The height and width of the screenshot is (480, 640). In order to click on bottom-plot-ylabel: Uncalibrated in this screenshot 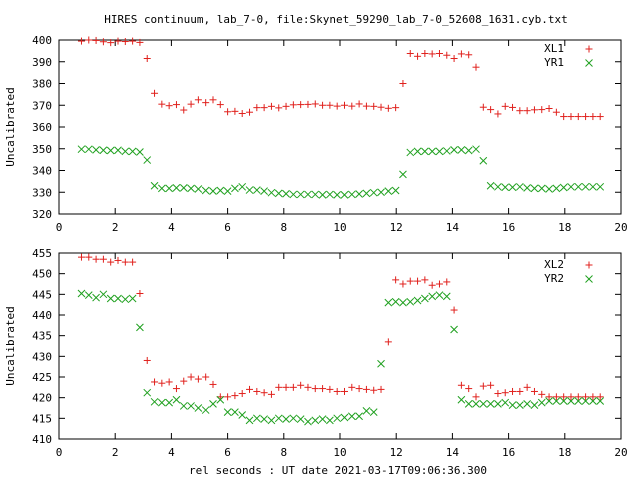, I will do `click(10, 345)`.